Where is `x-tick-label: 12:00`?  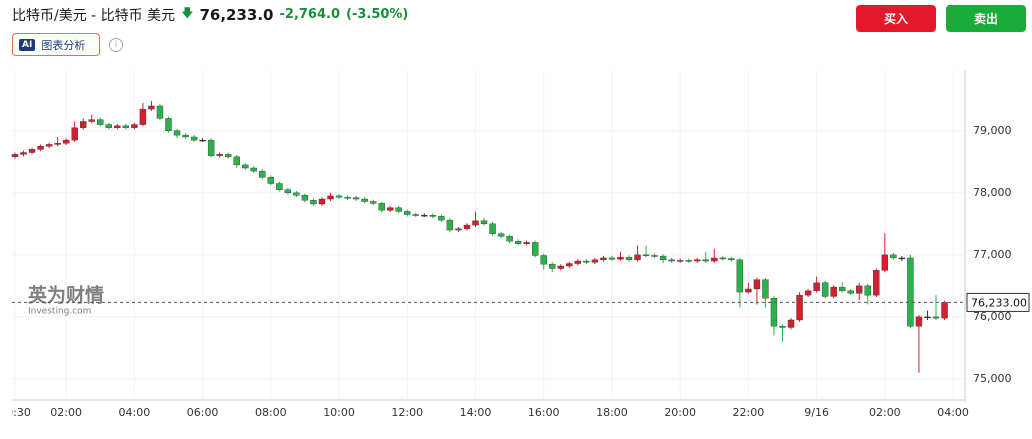 x-tick-label: 12:00 is located at coordinates (407, 412).